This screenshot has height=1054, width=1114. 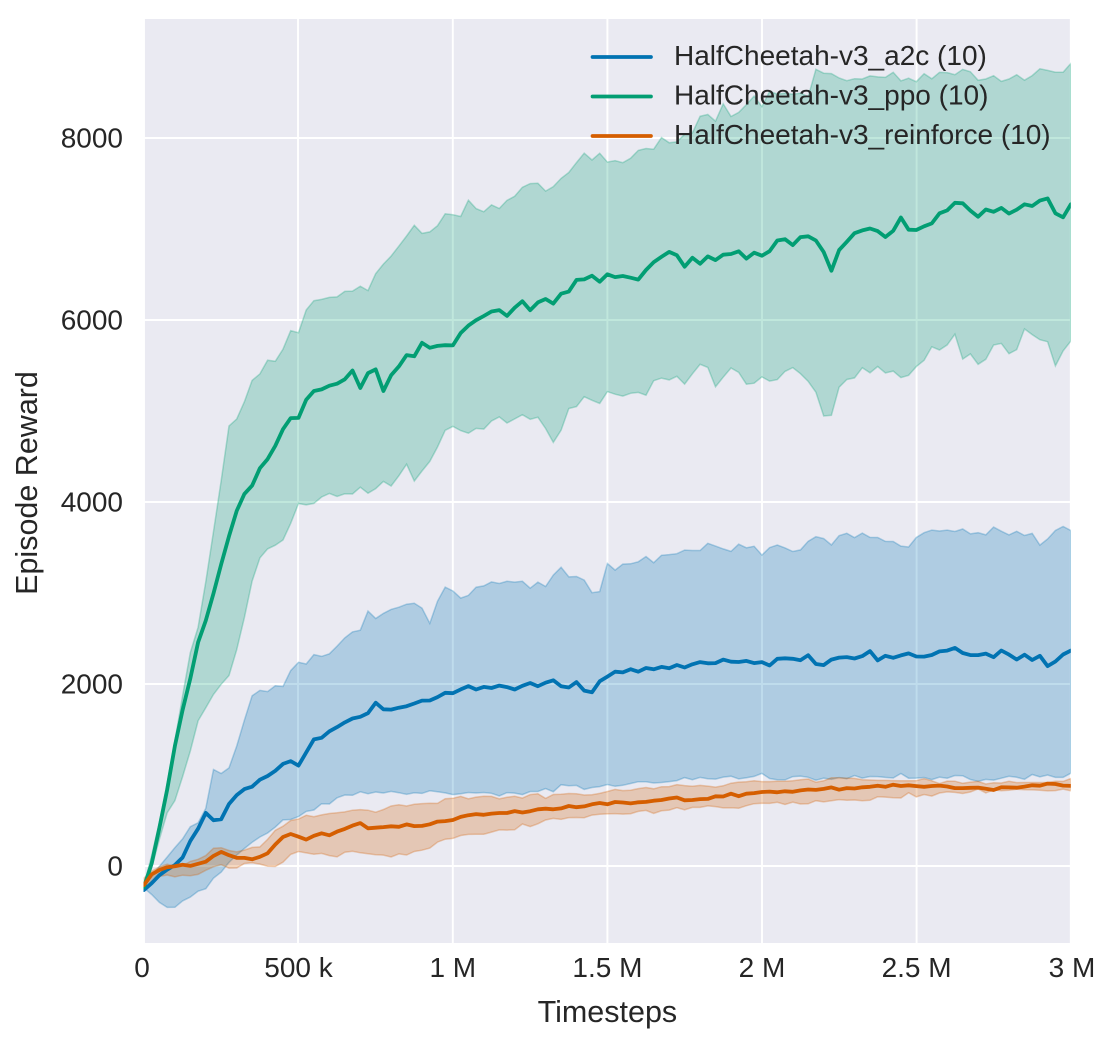 What do you see at coordinates (762, 967) in the screenshot?
I see `svg-text: 2 M` at bounding box center [762, 967].